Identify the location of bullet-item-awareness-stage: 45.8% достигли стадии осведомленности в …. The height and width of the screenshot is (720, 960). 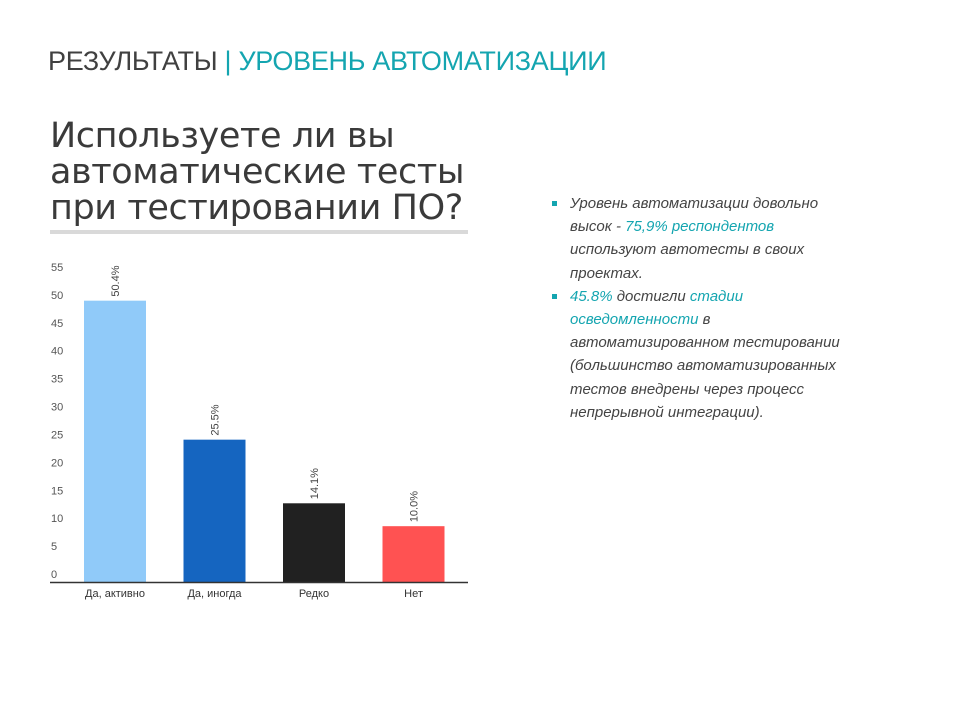
(702, 354).